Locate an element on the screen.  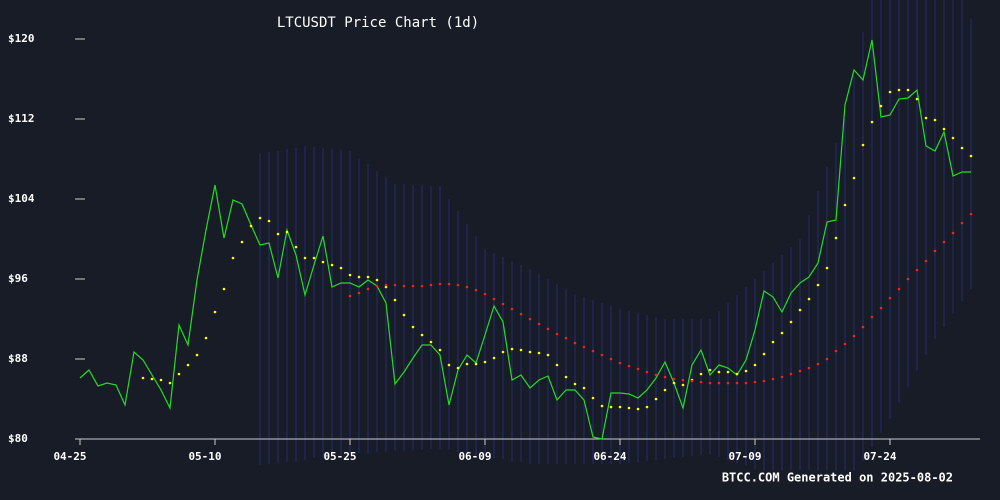
chart-title: LTCUSDT Price Chart (1d) is located at coordinates (378, 23).